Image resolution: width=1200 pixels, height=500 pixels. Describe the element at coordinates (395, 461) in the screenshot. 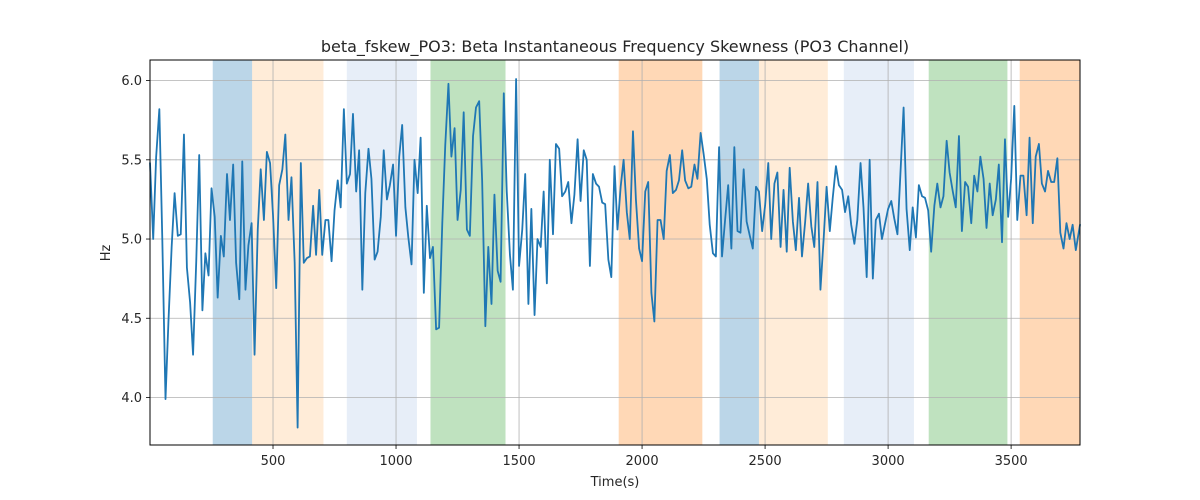

I see `x-tick-label: 1000` at that location.